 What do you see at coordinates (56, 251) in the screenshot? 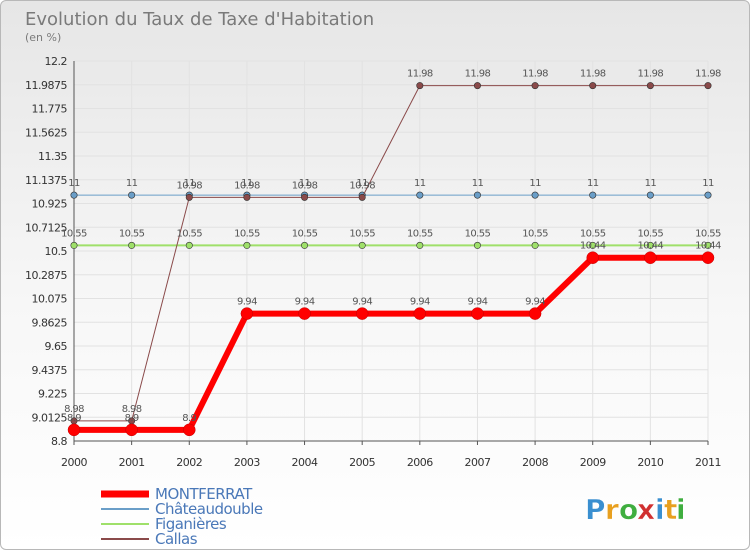
I see `y-tick-label: 10.5` at bounding box center [56, 251].